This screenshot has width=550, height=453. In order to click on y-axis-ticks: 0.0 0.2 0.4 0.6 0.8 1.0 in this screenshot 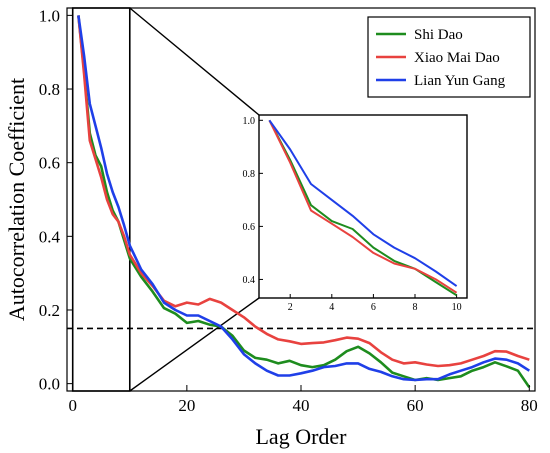, I will do `click(56, 200)`.